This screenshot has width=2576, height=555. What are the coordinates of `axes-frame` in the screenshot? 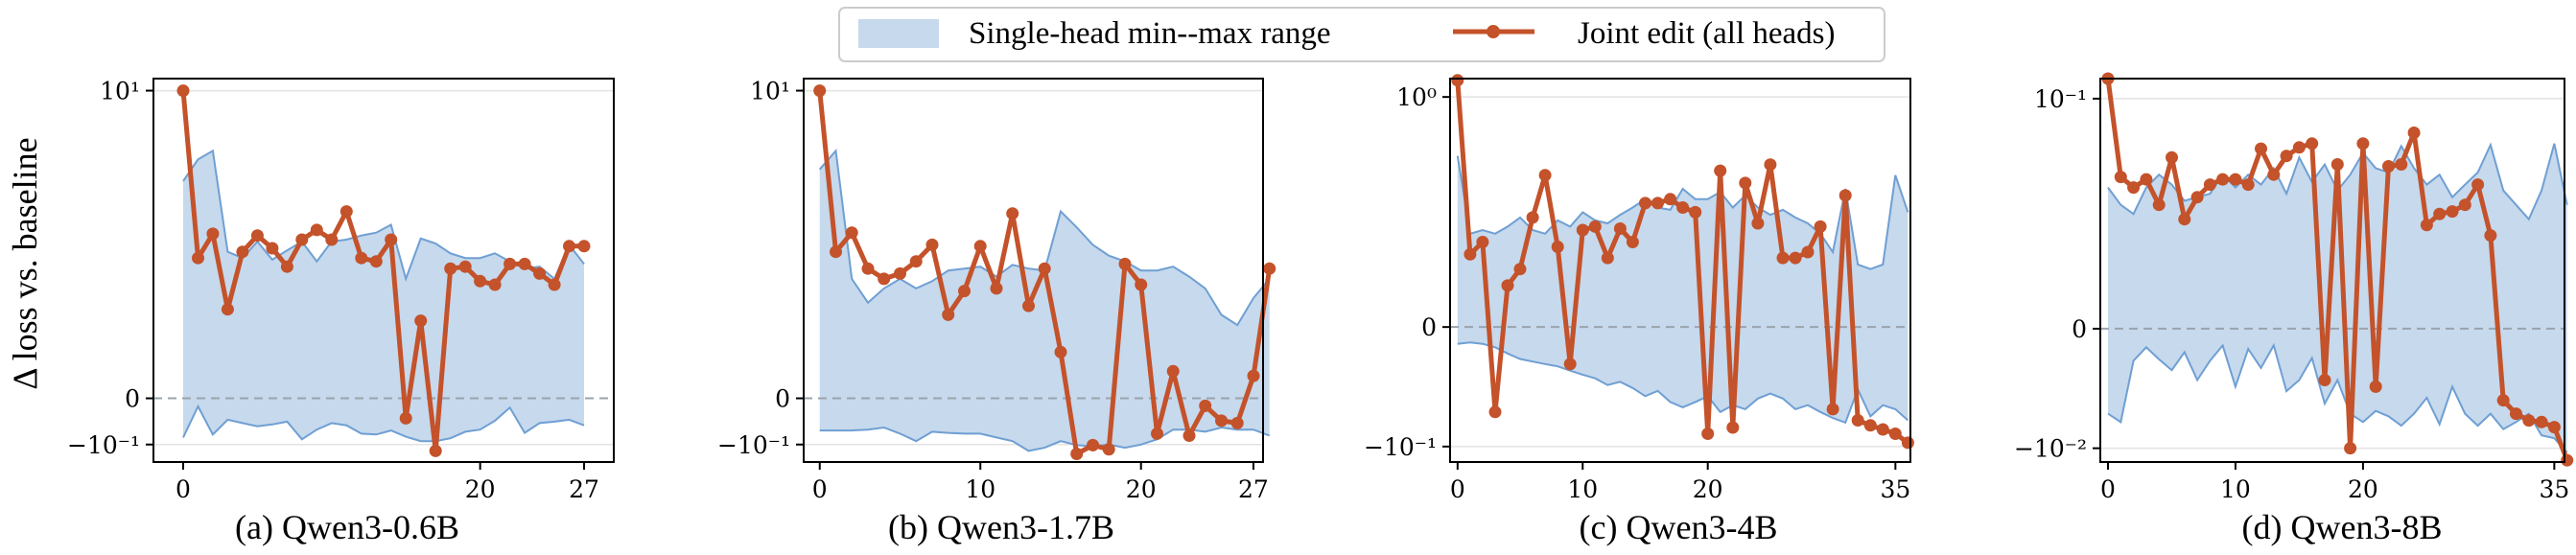 It's located at (1033, 270).